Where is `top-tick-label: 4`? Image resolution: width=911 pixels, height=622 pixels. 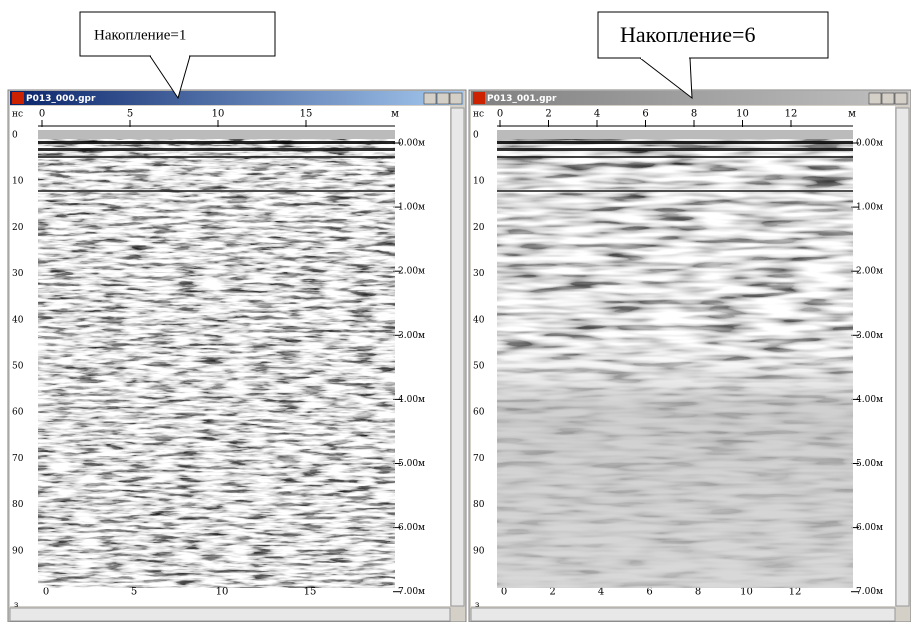 top-tick-label: 4 is located at coordinates (597, 114).